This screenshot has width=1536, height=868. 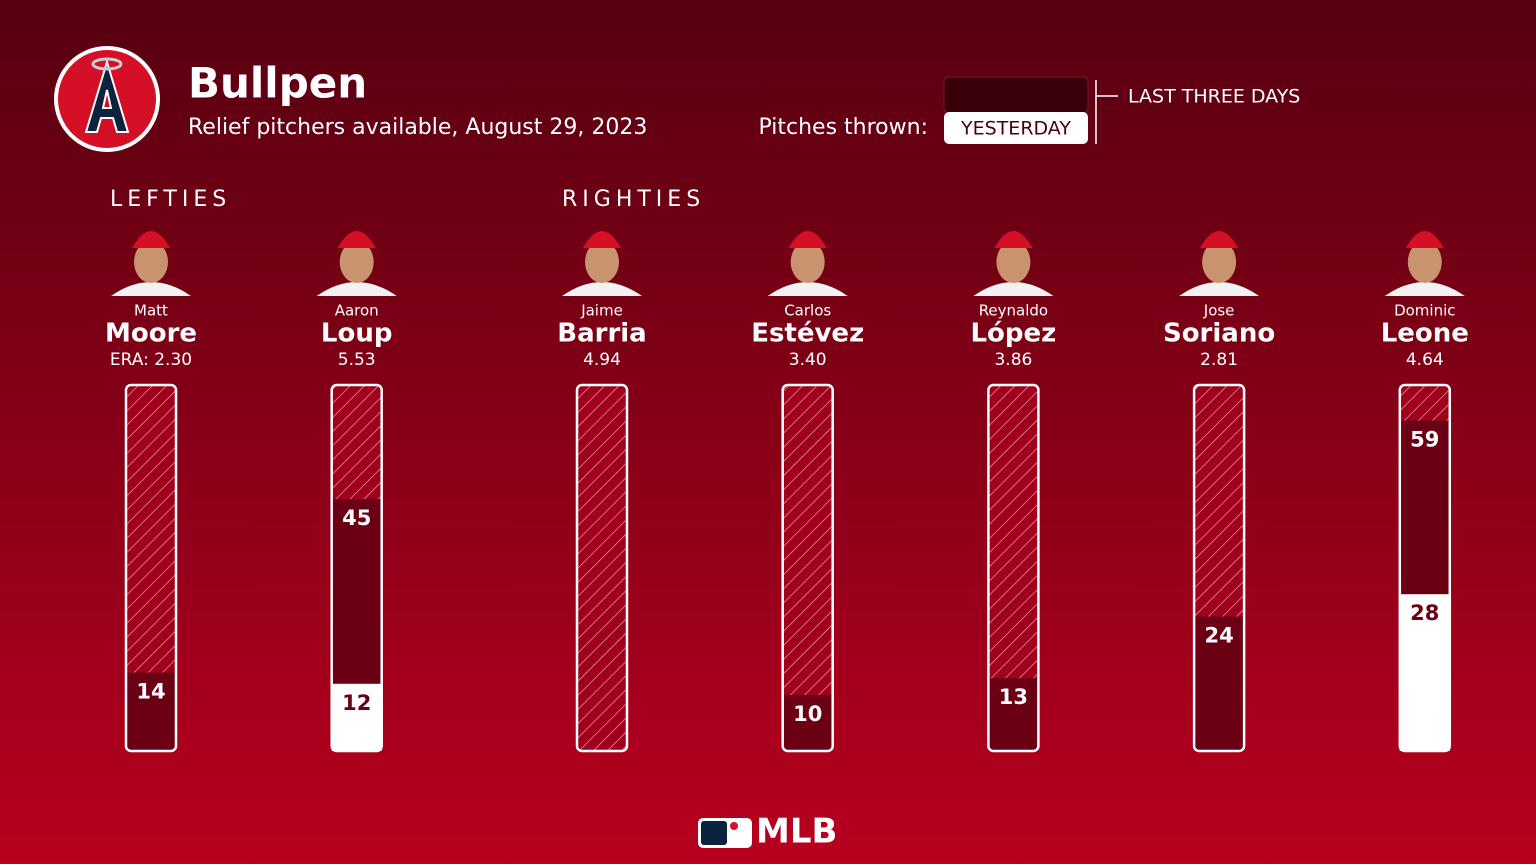 I want to click on footer-brand: MLB, so click(x=796, y=832).